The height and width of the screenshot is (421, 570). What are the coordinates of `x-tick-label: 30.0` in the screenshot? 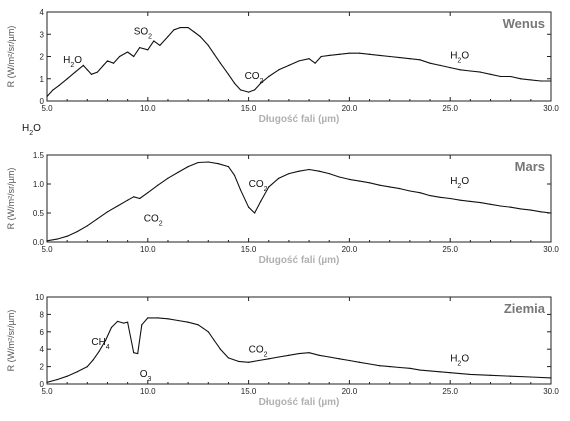 It's located at (551, 108).